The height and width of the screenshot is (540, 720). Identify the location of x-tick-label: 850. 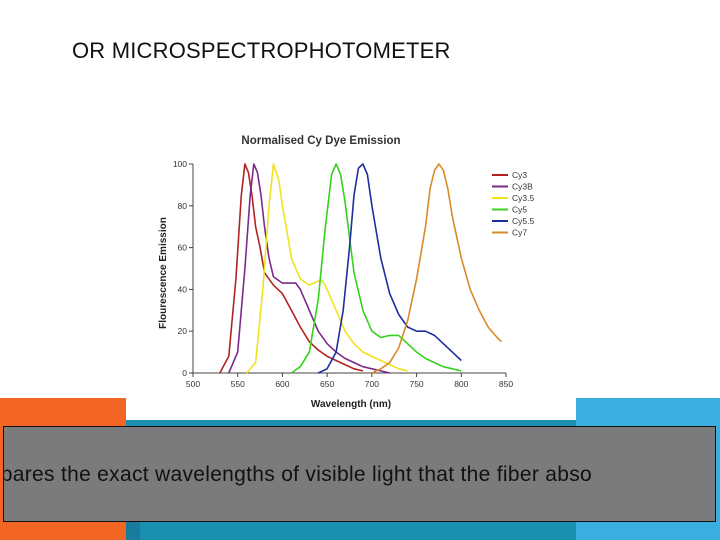
(506, 384).